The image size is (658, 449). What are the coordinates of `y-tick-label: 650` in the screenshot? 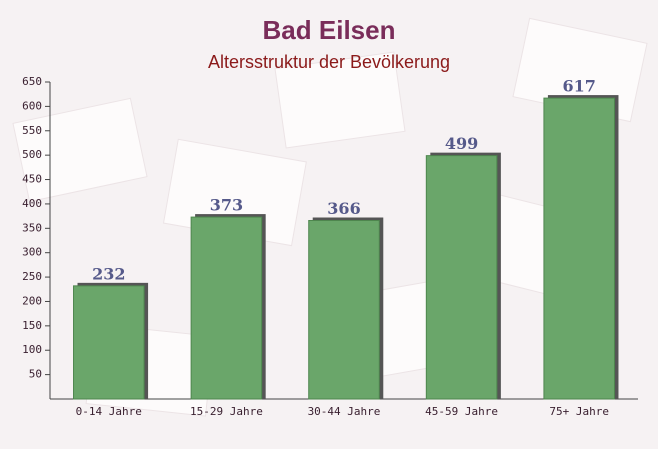 It's located at (32, 81).